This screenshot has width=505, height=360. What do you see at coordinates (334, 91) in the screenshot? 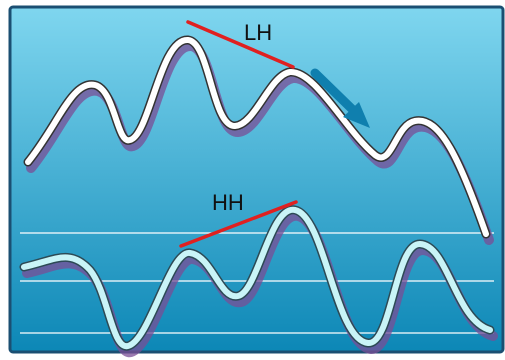
I see `trend-arrow-shaft` at bounding box center [334, 91].